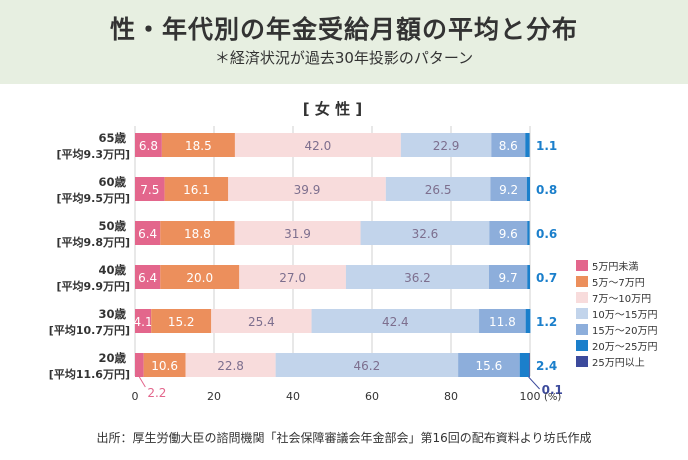  I want to click on legend-label: 5万円未満, so click(615, 267).